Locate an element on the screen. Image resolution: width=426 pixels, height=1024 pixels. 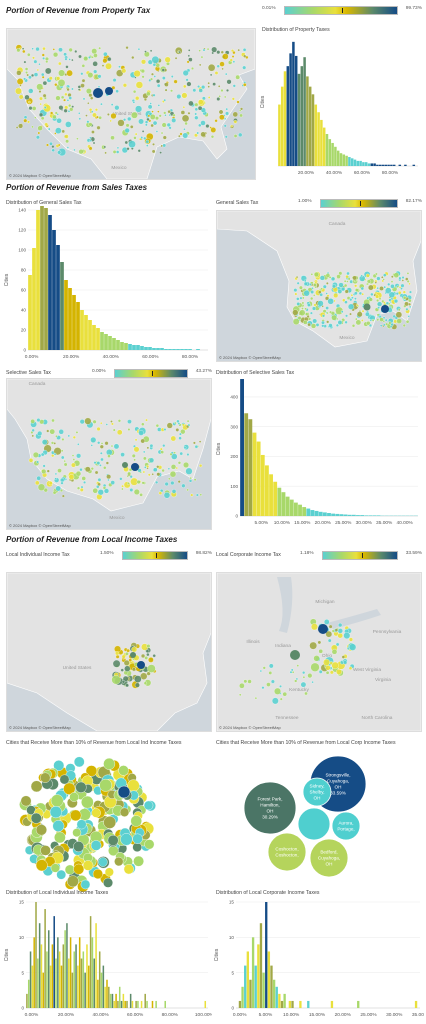
individual-income-bubble-chart is located at coordinates (87, 824).